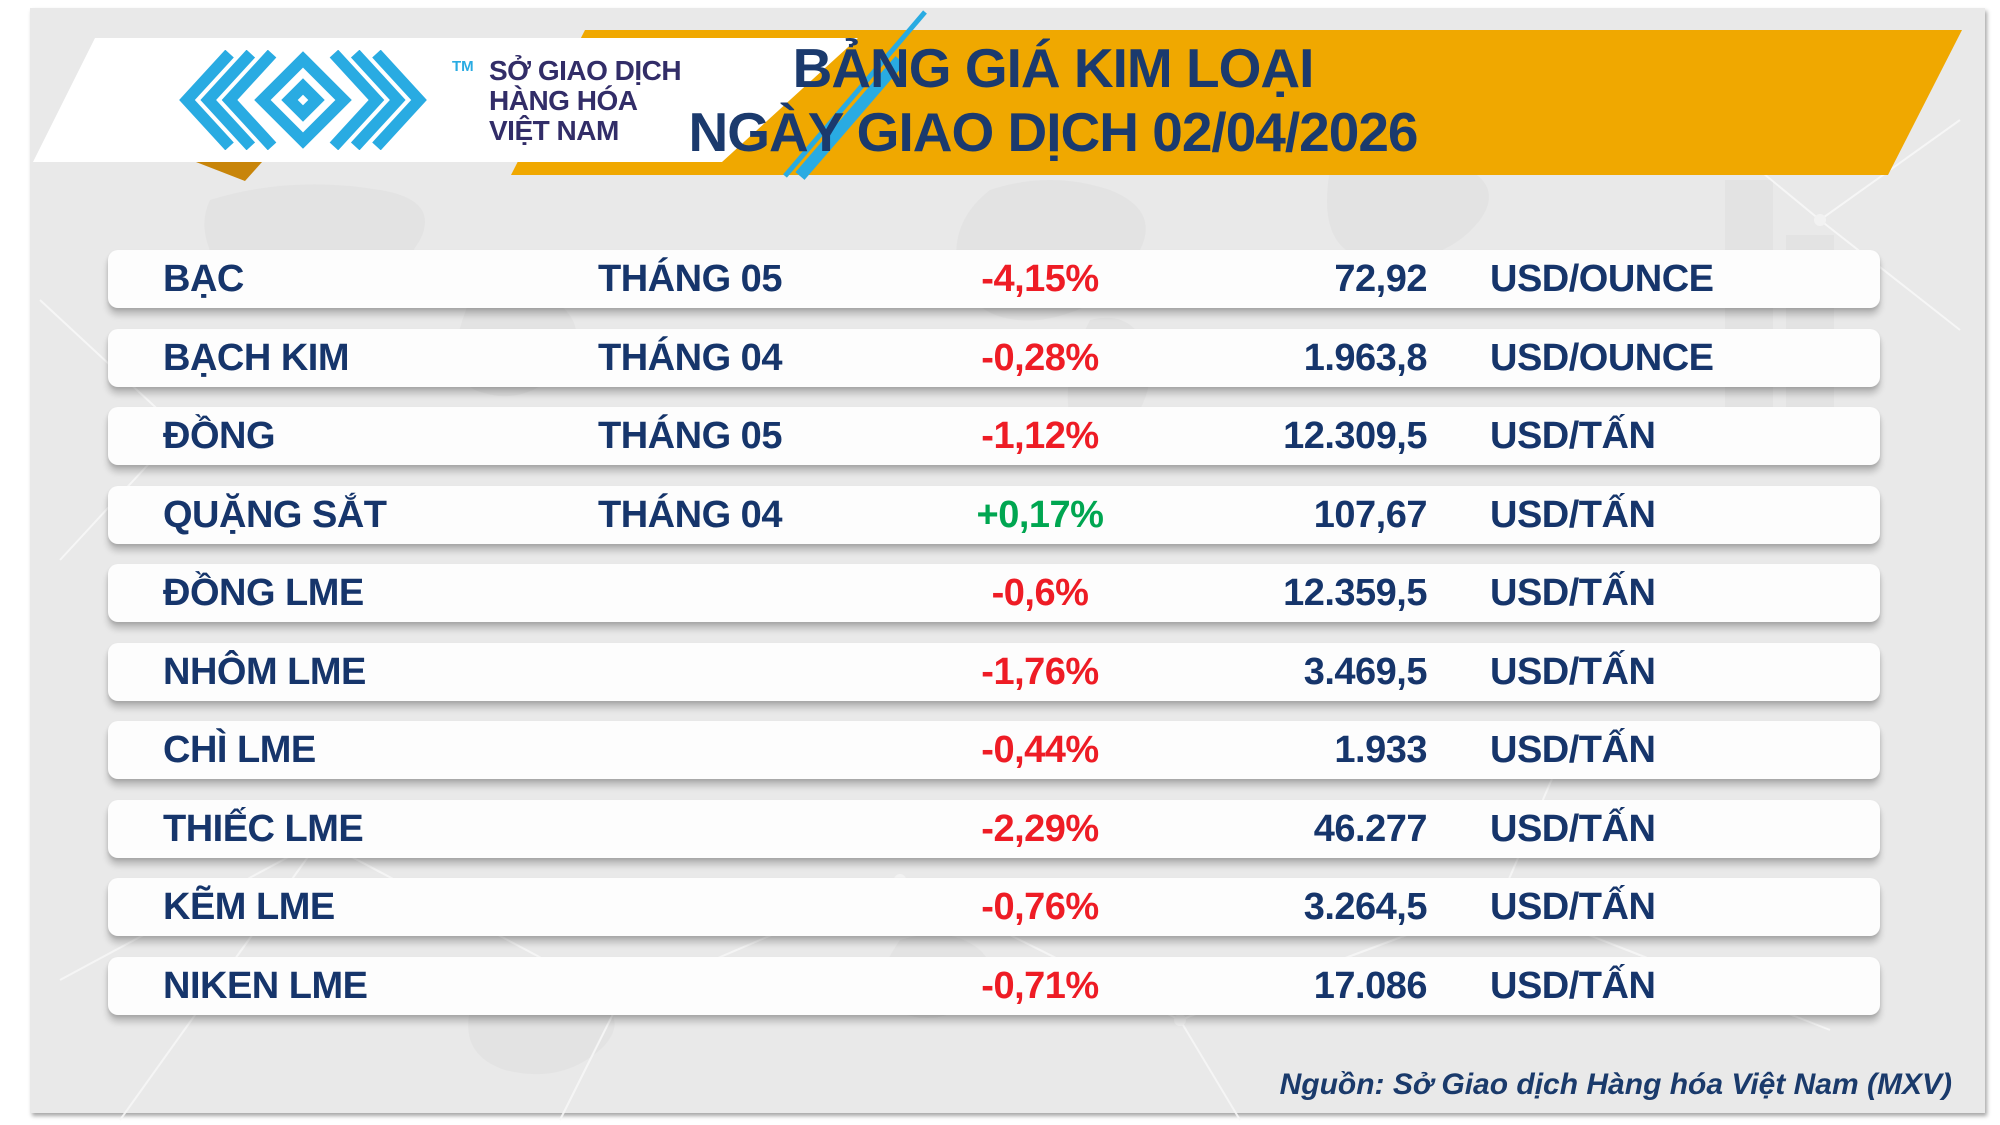 The image size is (2000, 1125). I want to click on commodity-name: QUẶNG SẮT, so click(275, 514).